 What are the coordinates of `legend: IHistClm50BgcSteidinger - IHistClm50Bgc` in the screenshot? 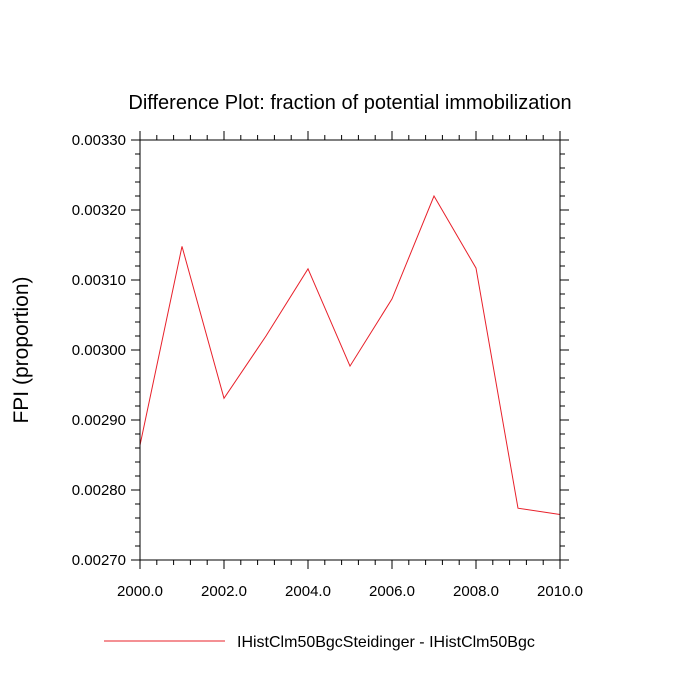 It's located at (319, 642).